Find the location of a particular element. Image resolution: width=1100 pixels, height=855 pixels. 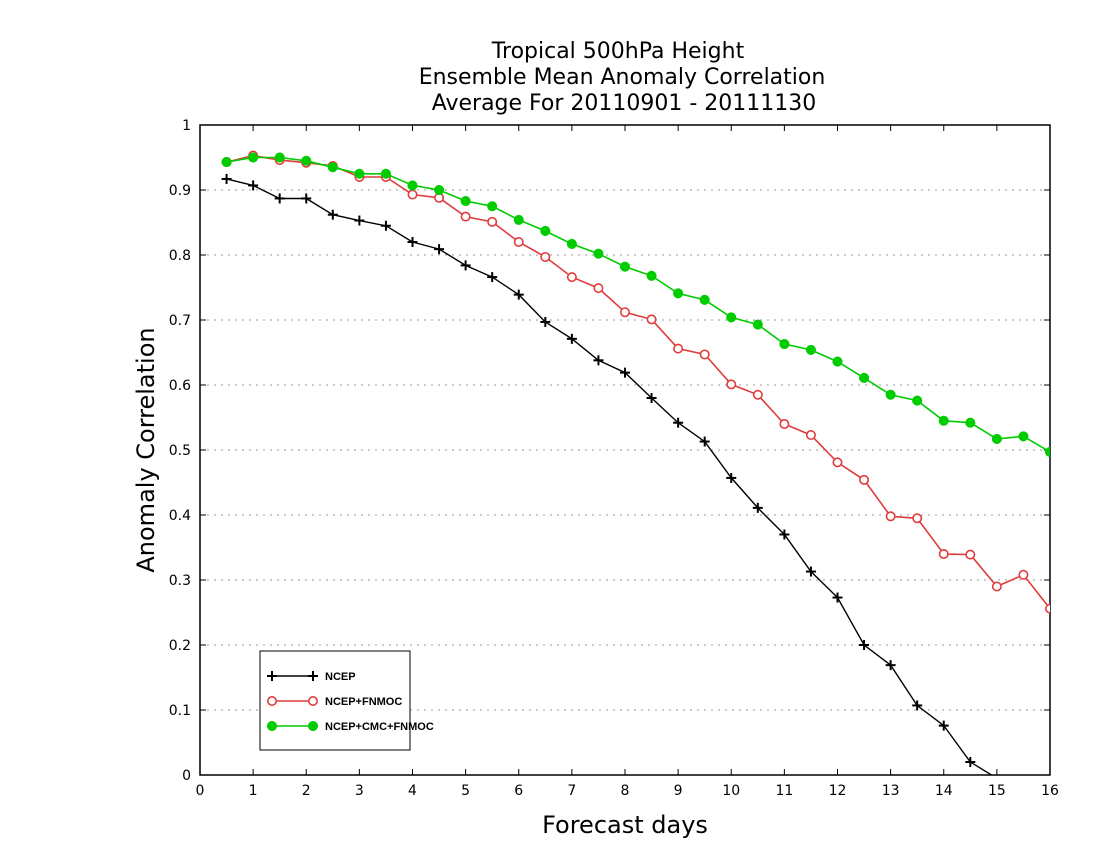

y-axis-label: Anomaly Correlation is located at coordinates (146, 449).